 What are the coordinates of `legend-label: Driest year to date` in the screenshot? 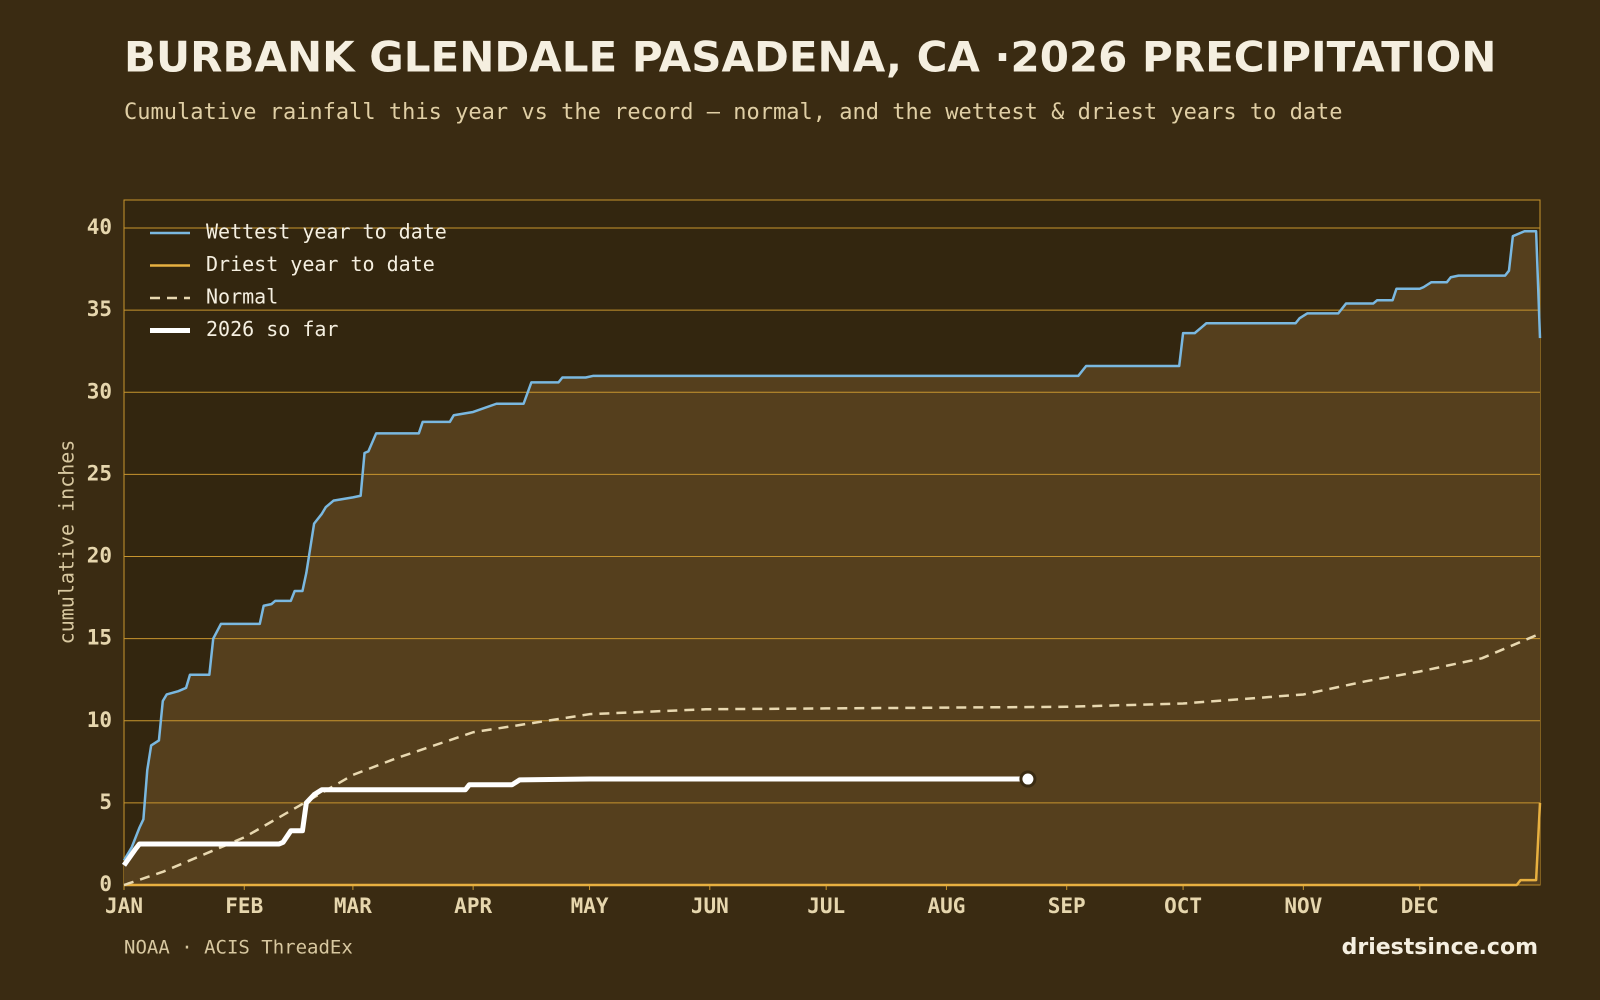 It's located at (320, 264).